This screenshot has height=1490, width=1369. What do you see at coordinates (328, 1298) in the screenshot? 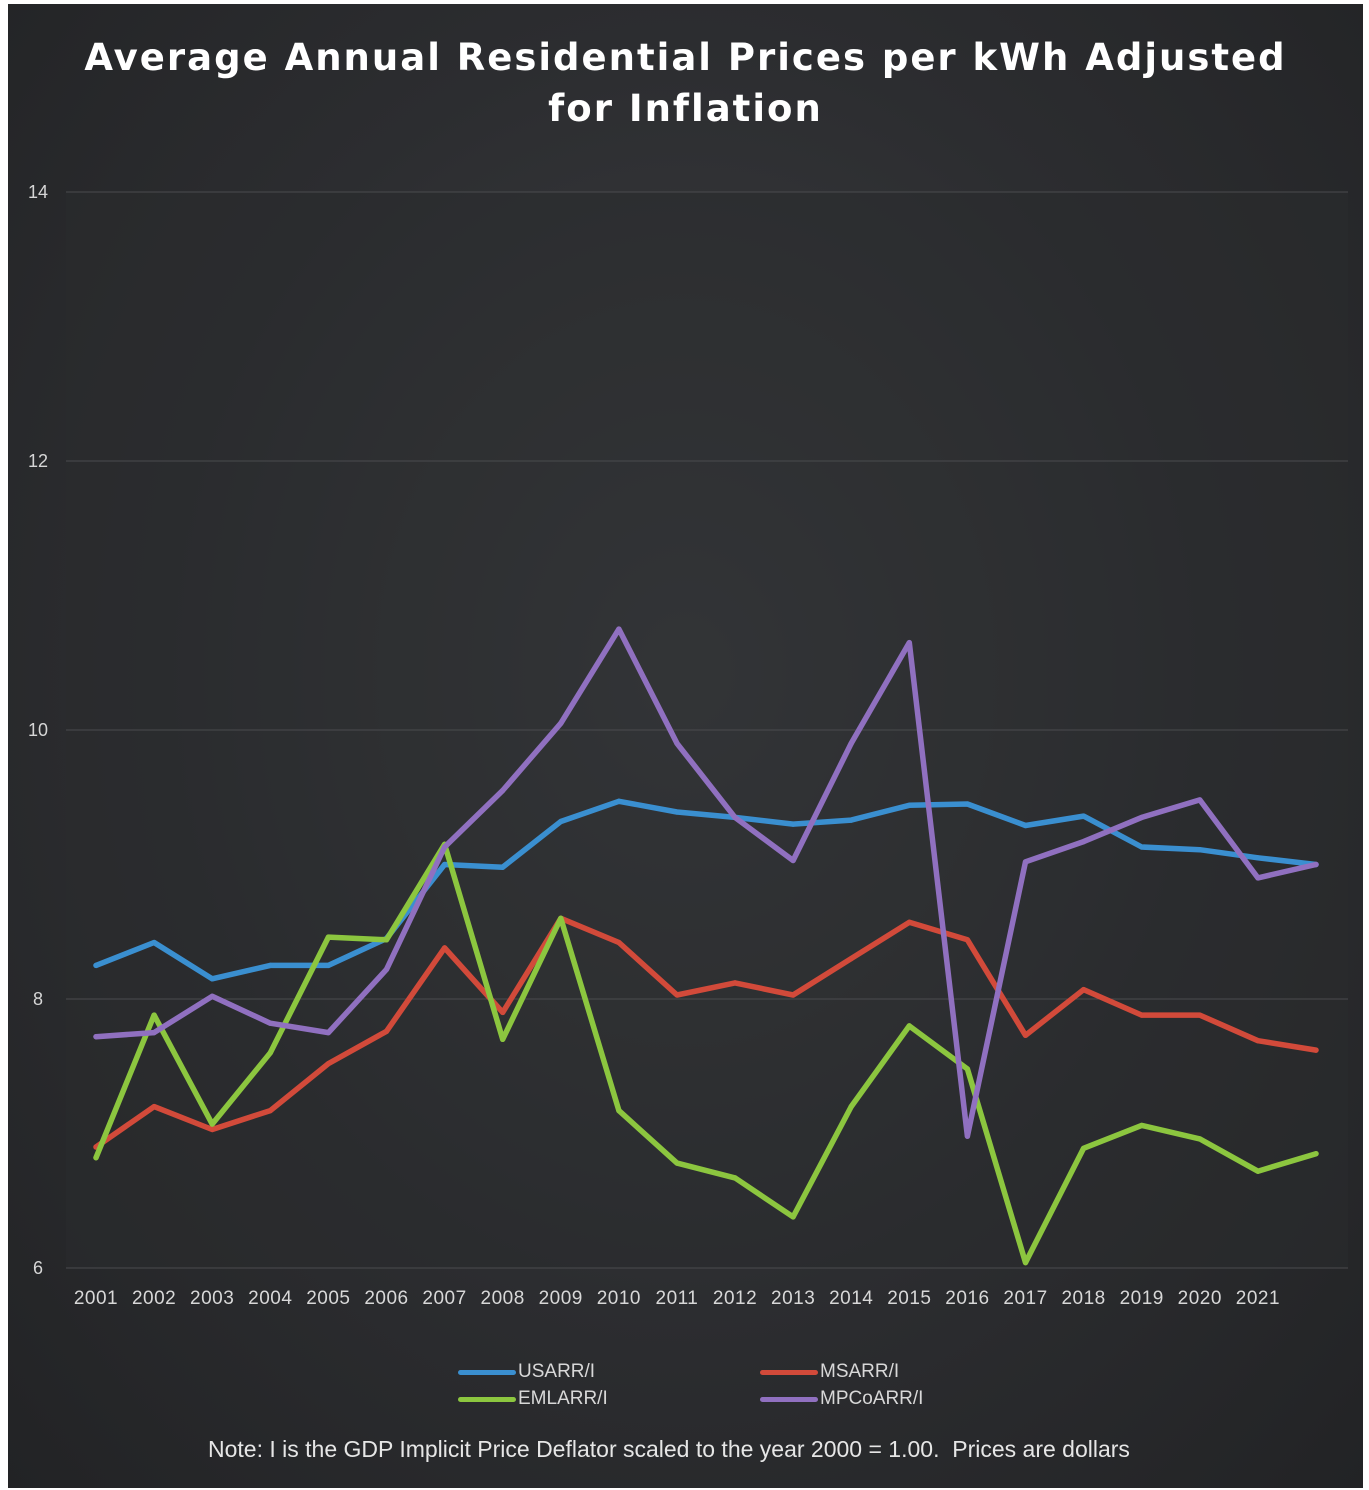
I see `x-tick-label: 2005` at bounding box center [328, 1298].